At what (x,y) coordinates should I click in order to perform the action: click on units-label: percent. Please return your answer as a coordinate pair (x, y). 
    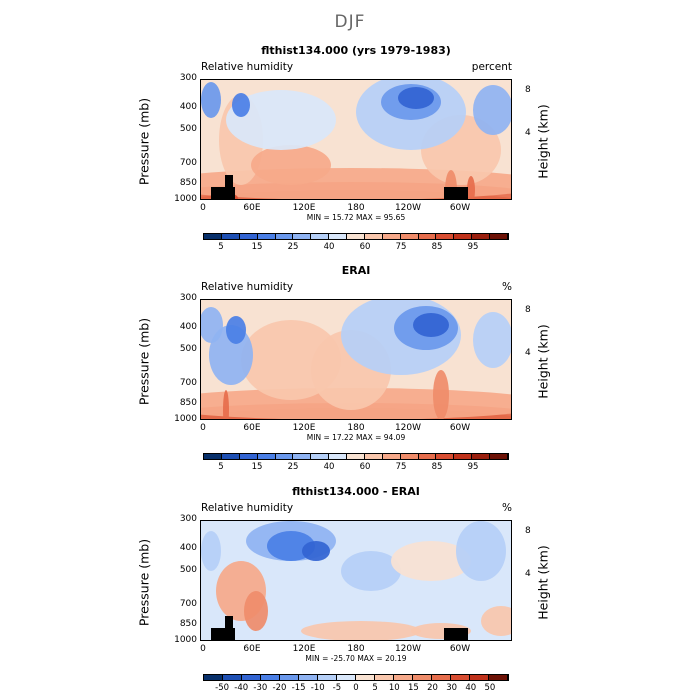
    Looking at the image, I should click on (491, 67).